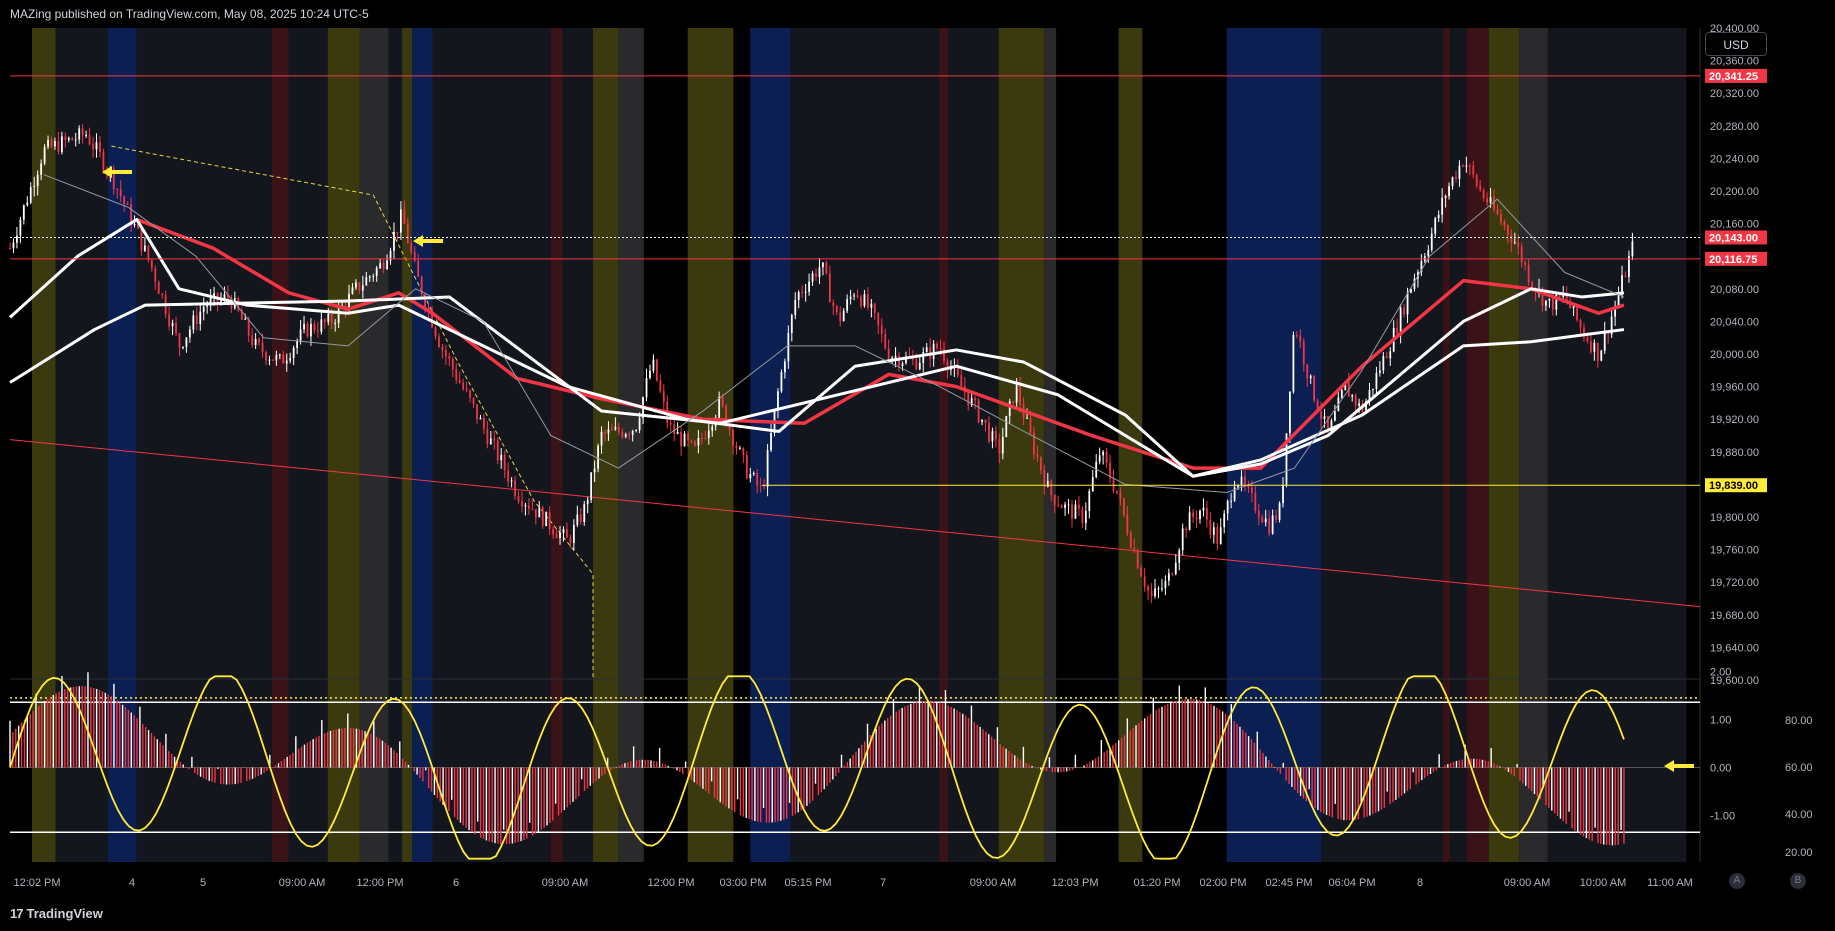  Describe the element at coordinates (456, 883) in the screenshot. I see `time-tick-label: 6` at that location.